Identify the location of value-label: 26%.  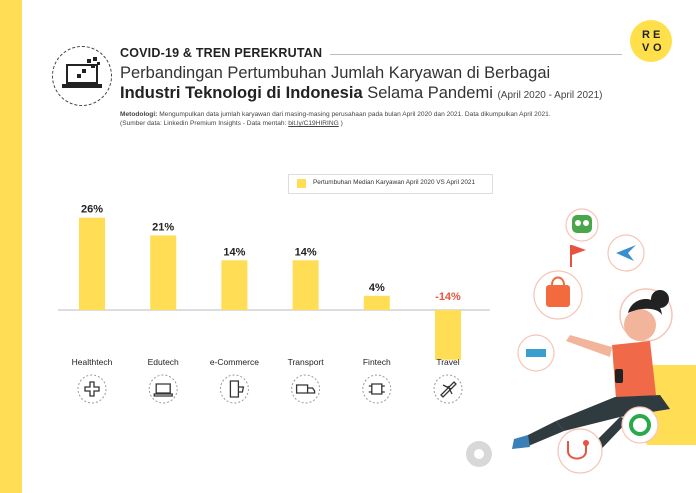
(92, 210).